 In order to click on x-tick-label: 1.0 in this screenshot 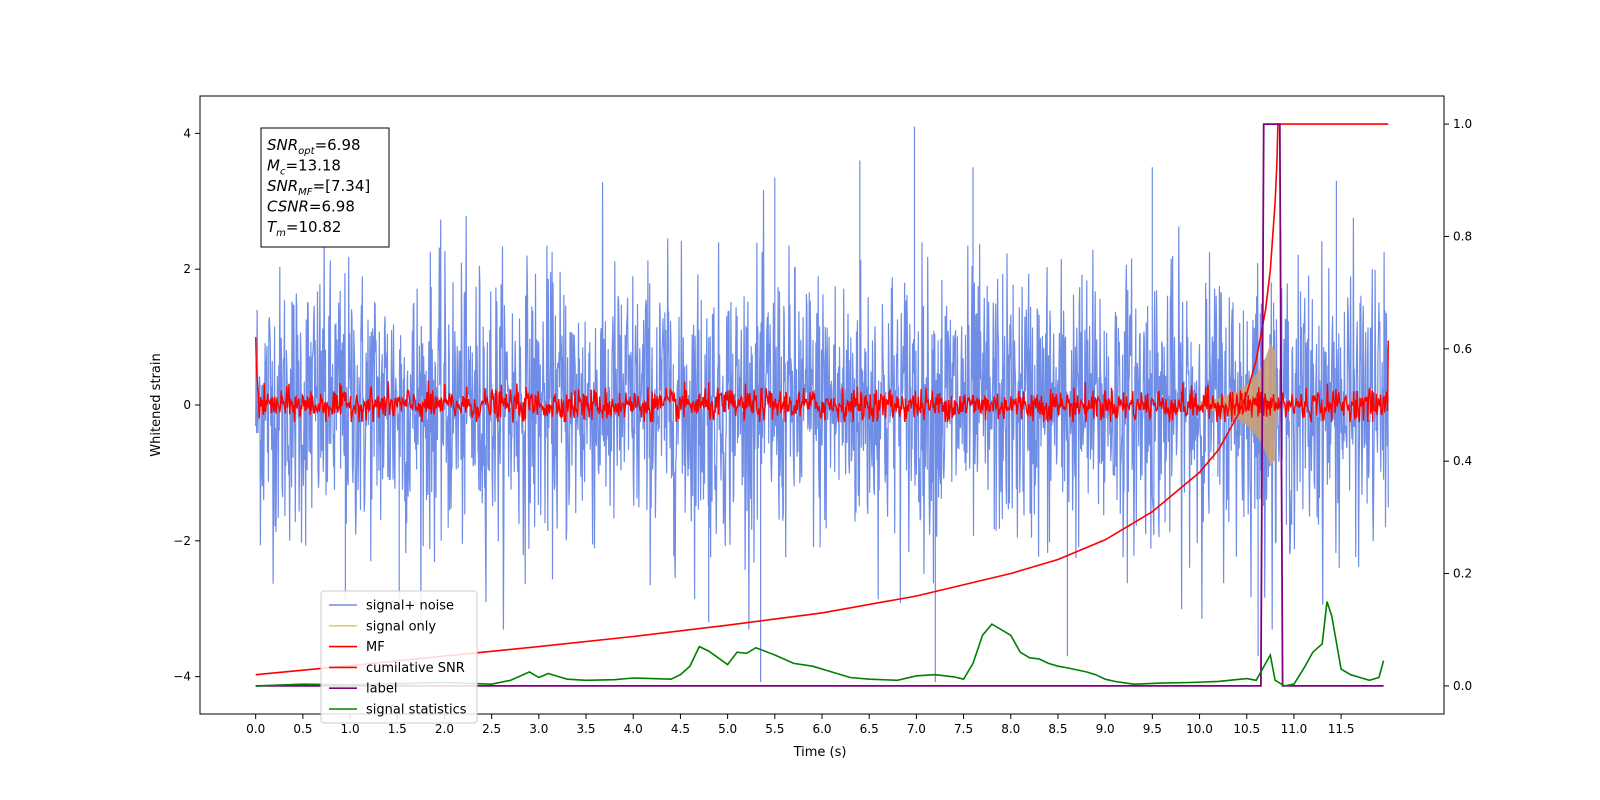, I will do `click(350, 729)`.